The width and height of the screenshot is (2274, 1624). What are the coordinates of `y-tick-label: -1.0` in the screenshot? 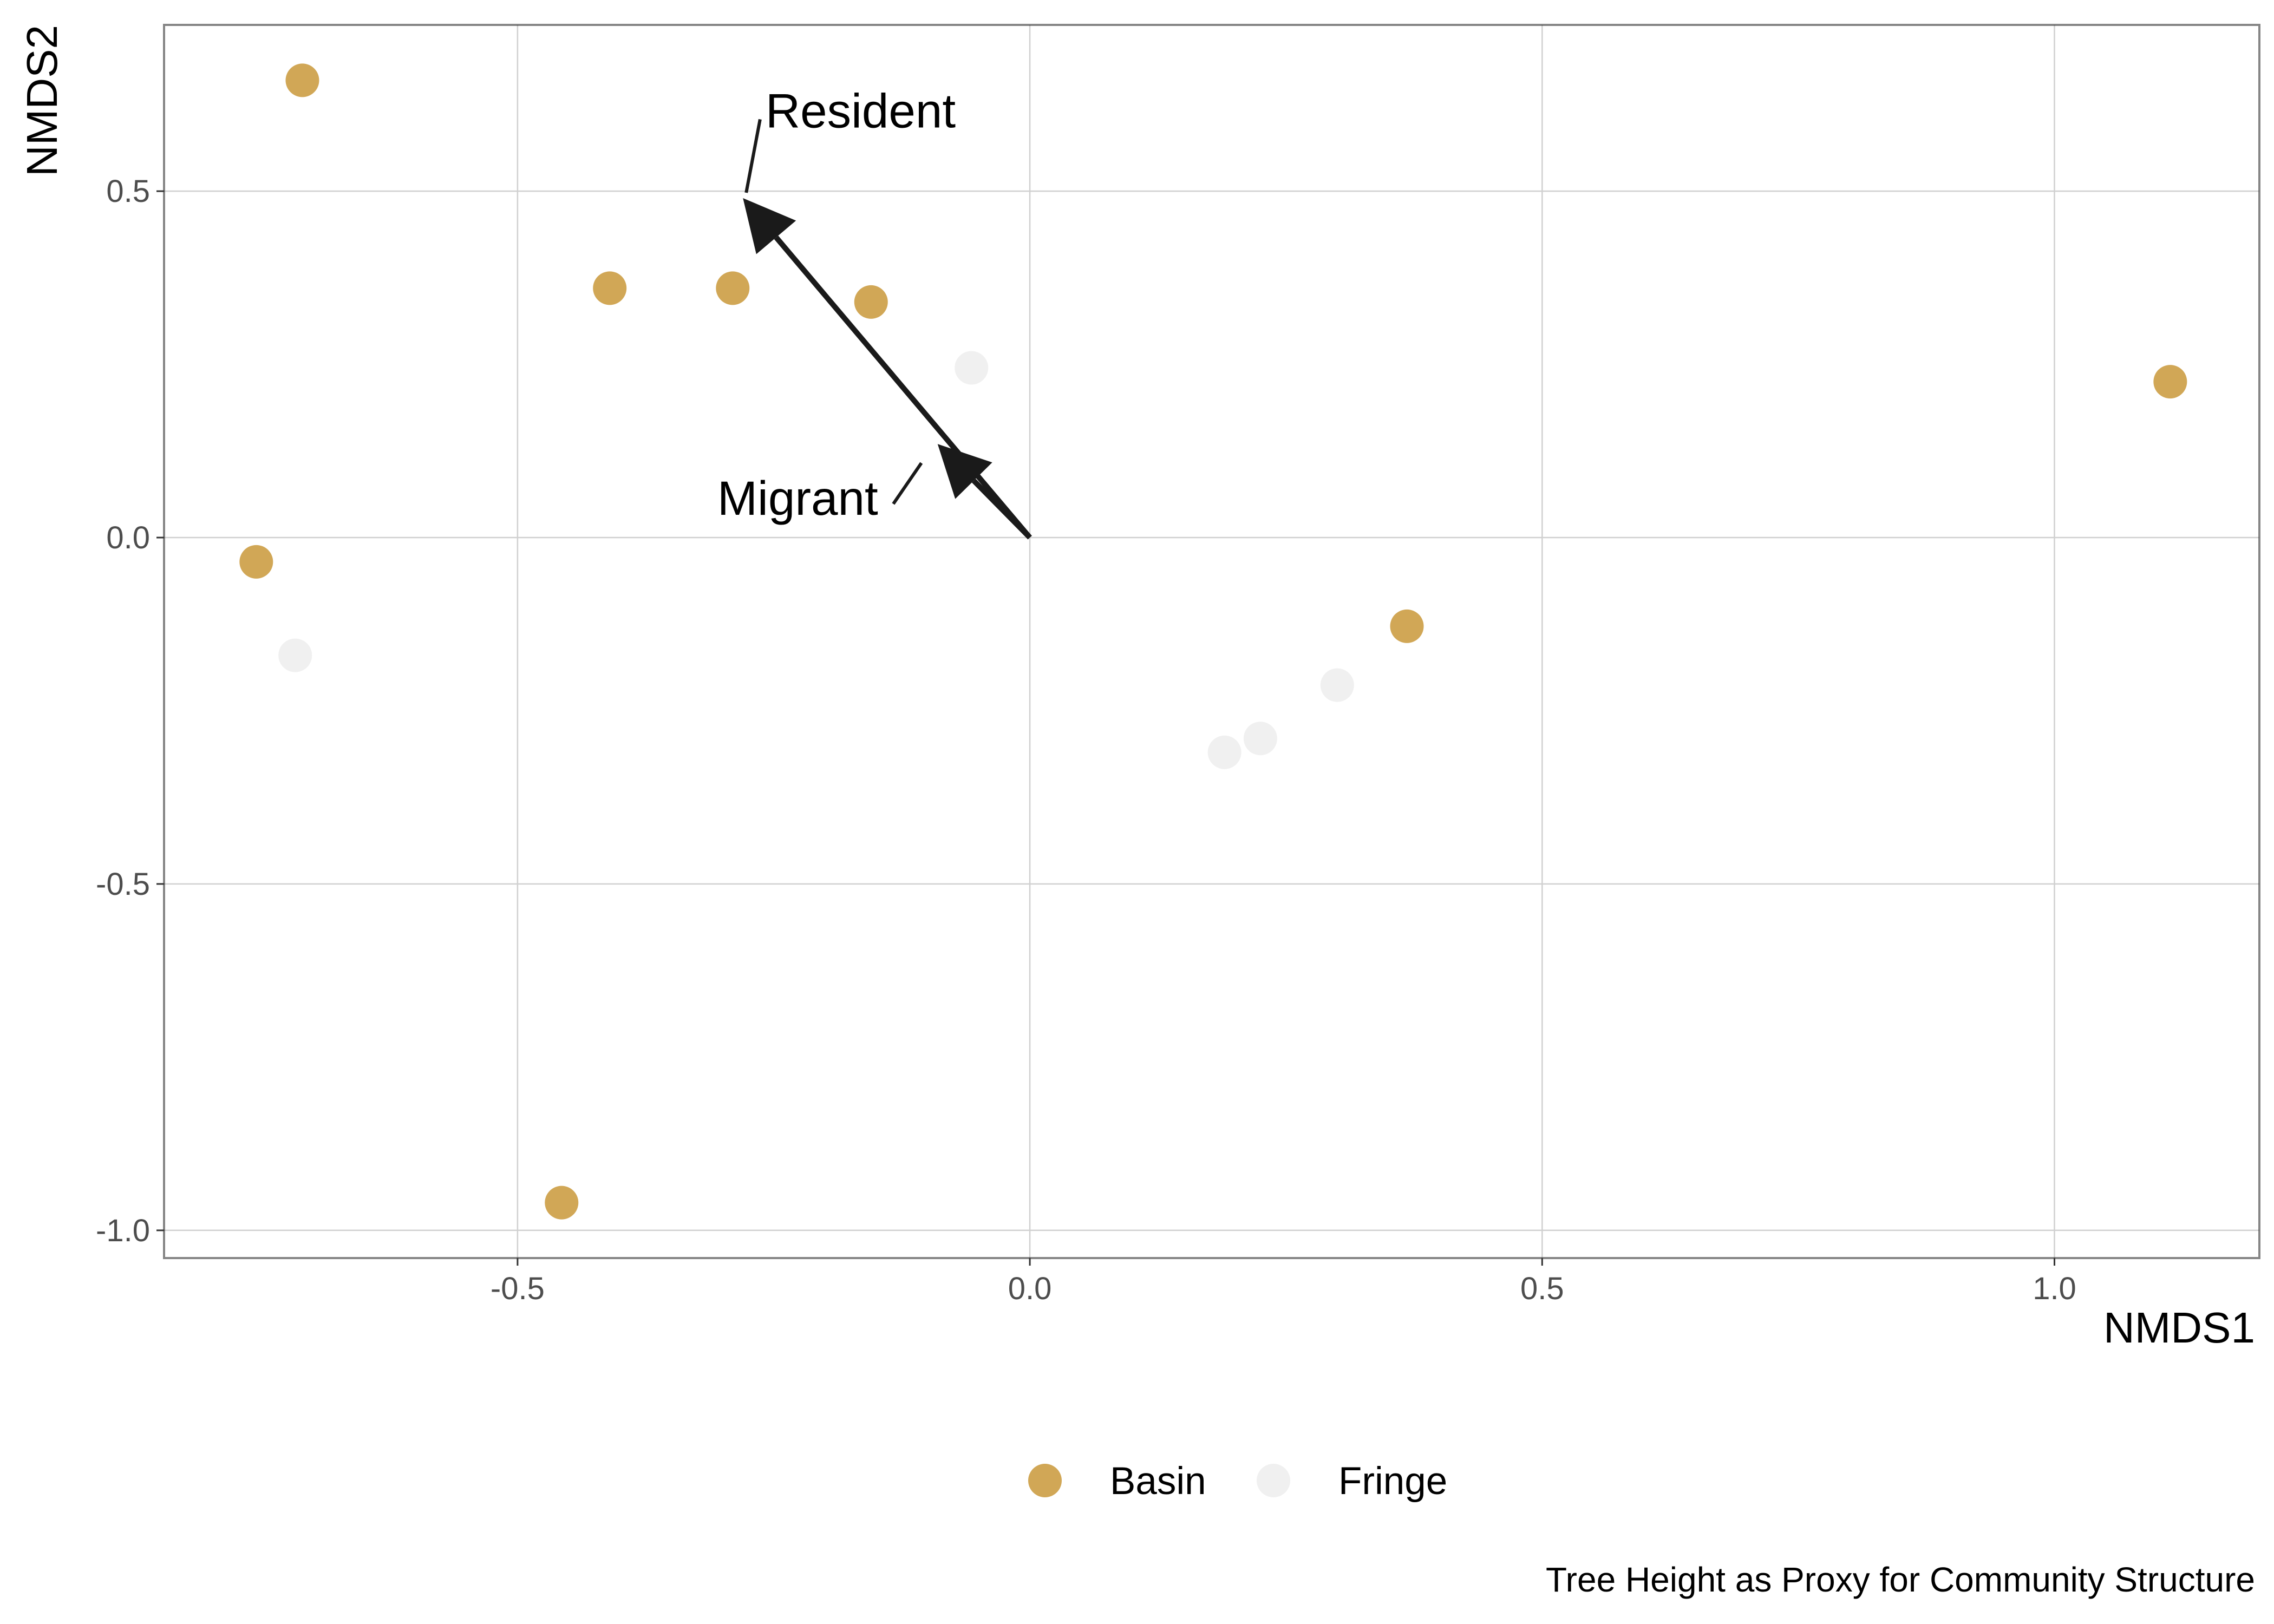 It's located at (123, 1230).